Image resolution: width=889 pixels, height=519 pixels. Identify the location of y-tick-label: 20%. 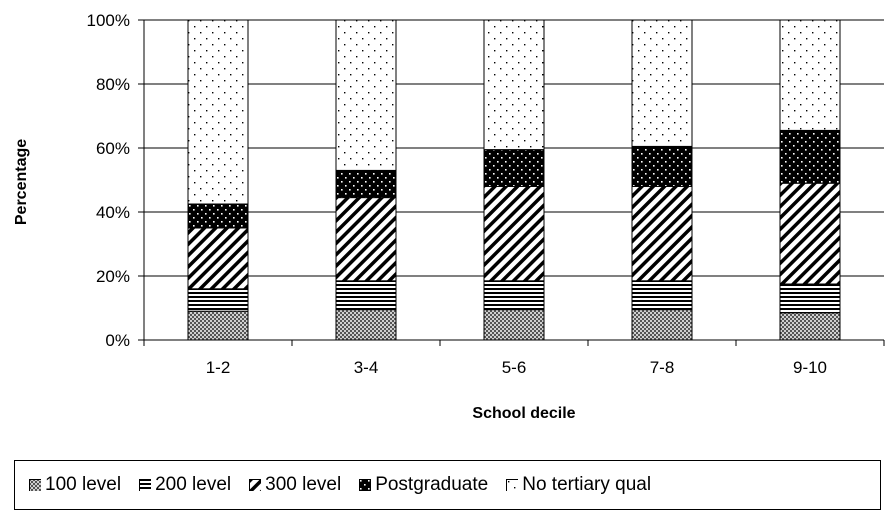
(113, 276).